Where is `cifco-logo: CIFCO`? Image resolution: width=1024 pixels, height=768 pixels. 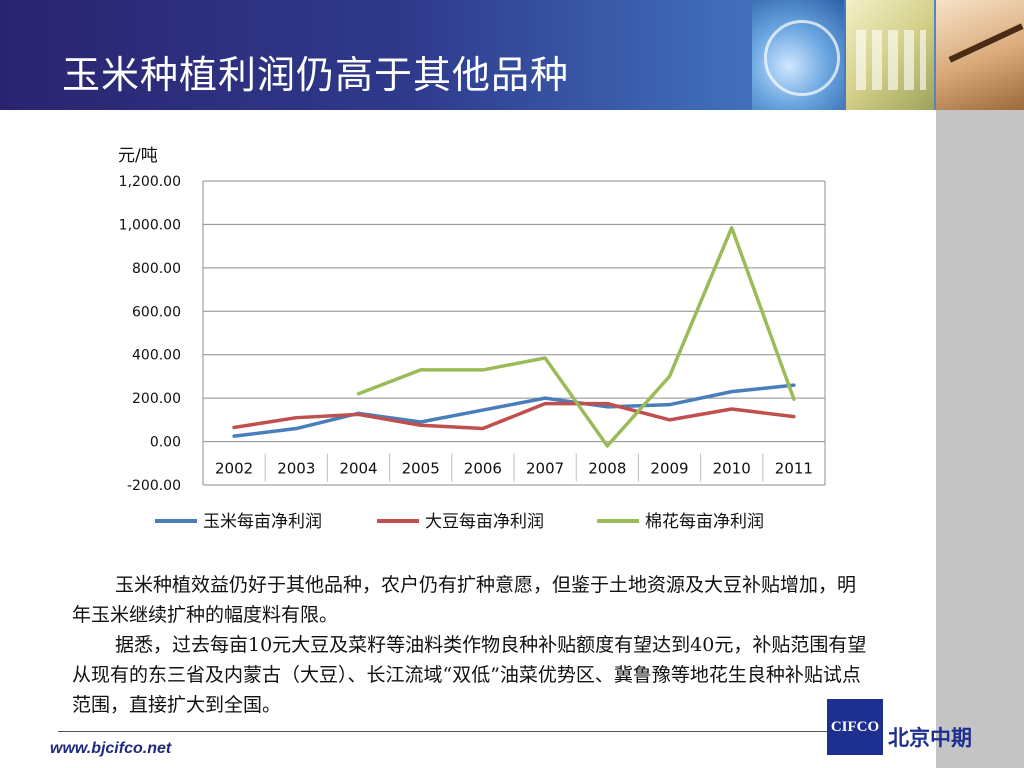 cifco-logo: CIFCO is located at coordinates (855, 727).